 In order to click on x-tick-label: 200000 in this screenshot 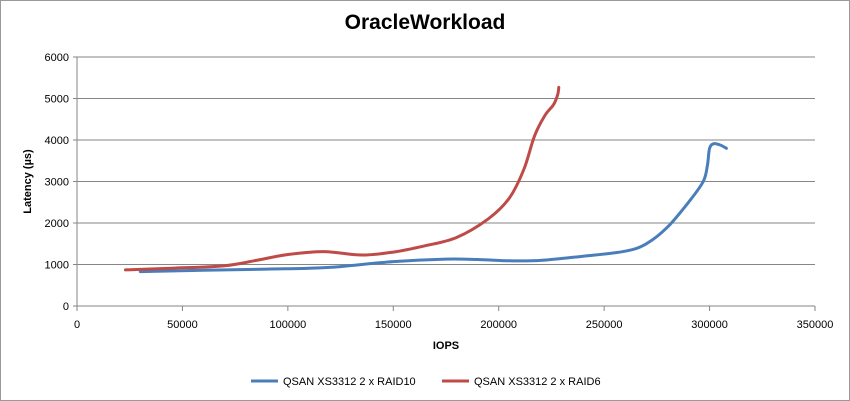, I will do `click(498, 325)`.